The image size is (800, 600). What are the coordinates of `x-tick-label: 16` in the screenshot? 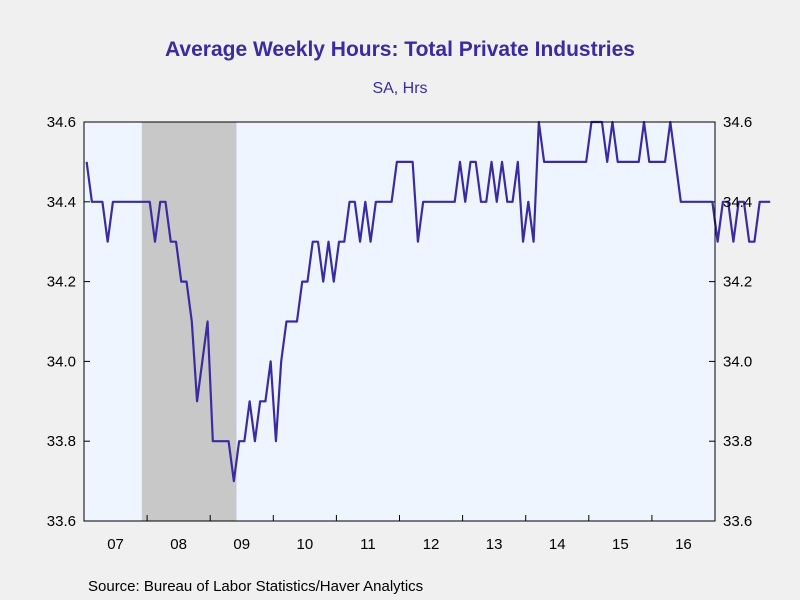 It's located at (683, 544).